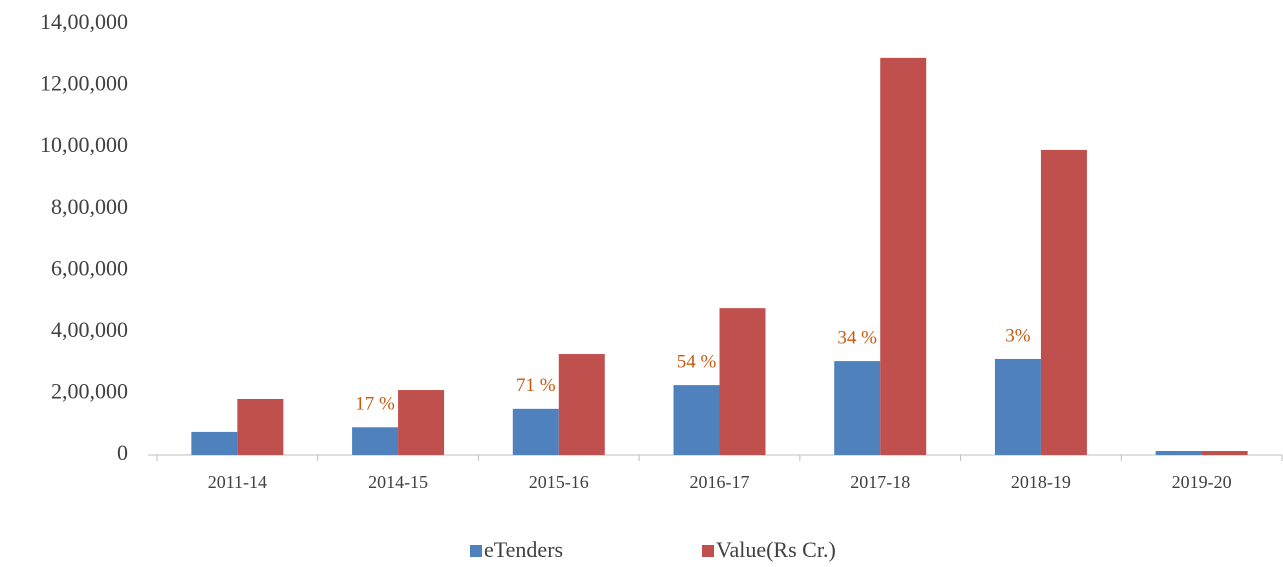  What do you see at coordinates (720, 482) in the screenshot?
I see `x-tick-label: 2016-17` at bounding box center [720, 482].